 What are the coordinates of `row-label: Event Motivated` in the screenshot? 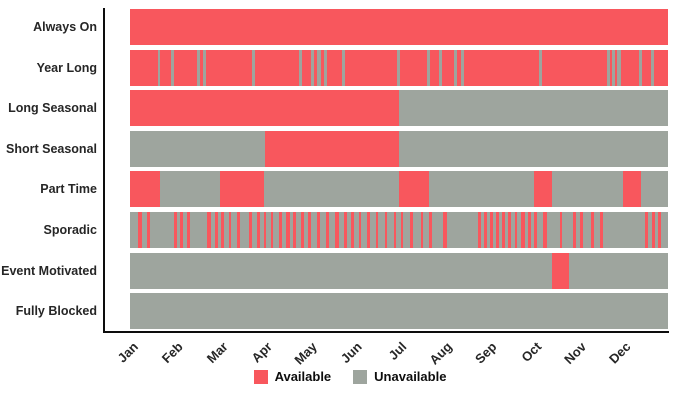 It's located at (49, 270).